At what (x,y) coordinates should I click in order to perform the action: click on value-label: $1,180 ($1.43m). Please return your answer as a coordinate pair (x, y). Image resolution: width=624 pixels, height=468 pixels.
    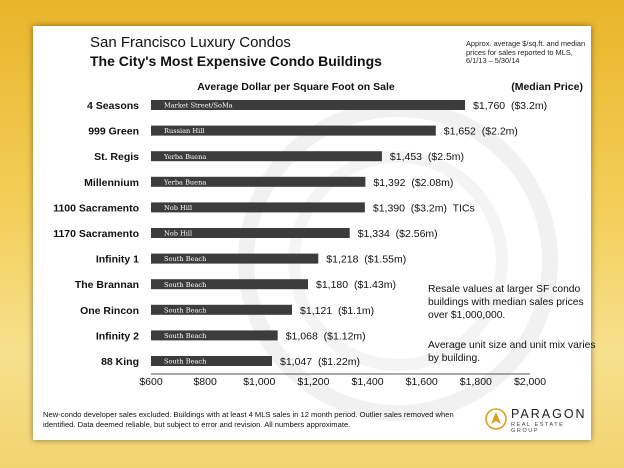
    Looking at the image, I should click on (356, 285).